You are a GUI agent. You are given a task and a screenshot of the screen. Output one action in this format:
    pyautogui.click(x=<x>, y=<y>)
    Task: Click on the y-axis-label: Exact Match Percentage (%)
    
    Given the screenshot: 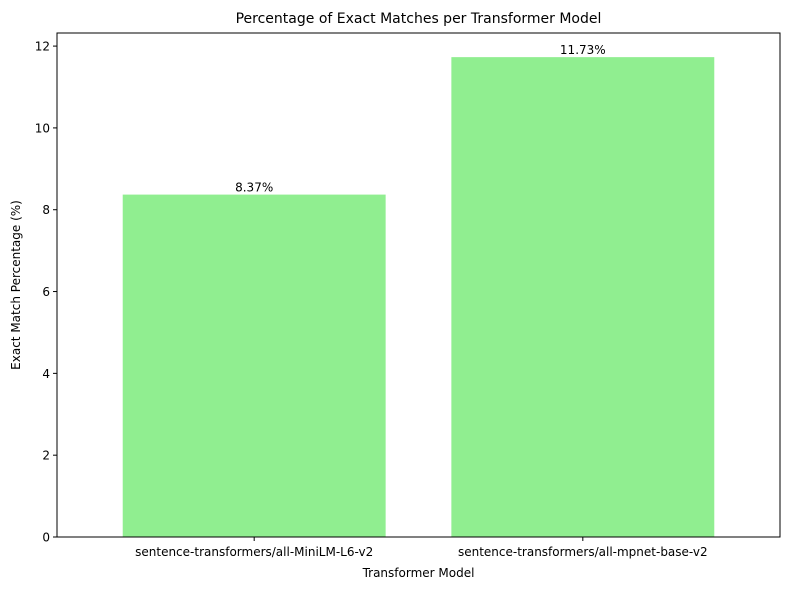 What is the action you would take?
    pyautogui.click(x=16, y=285)
    